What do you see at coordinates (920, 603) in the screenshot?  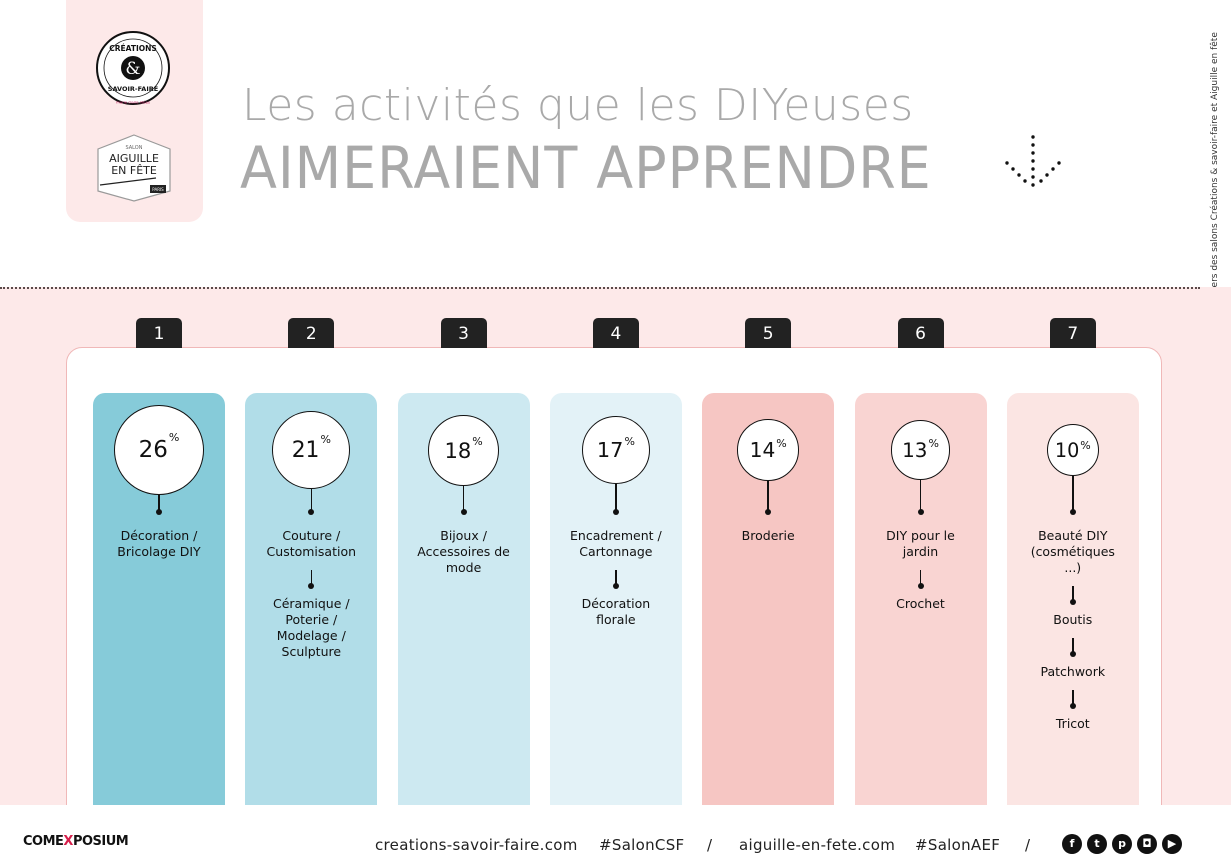 I see `activity-label: Crochet` at bounding box center [920, 603].